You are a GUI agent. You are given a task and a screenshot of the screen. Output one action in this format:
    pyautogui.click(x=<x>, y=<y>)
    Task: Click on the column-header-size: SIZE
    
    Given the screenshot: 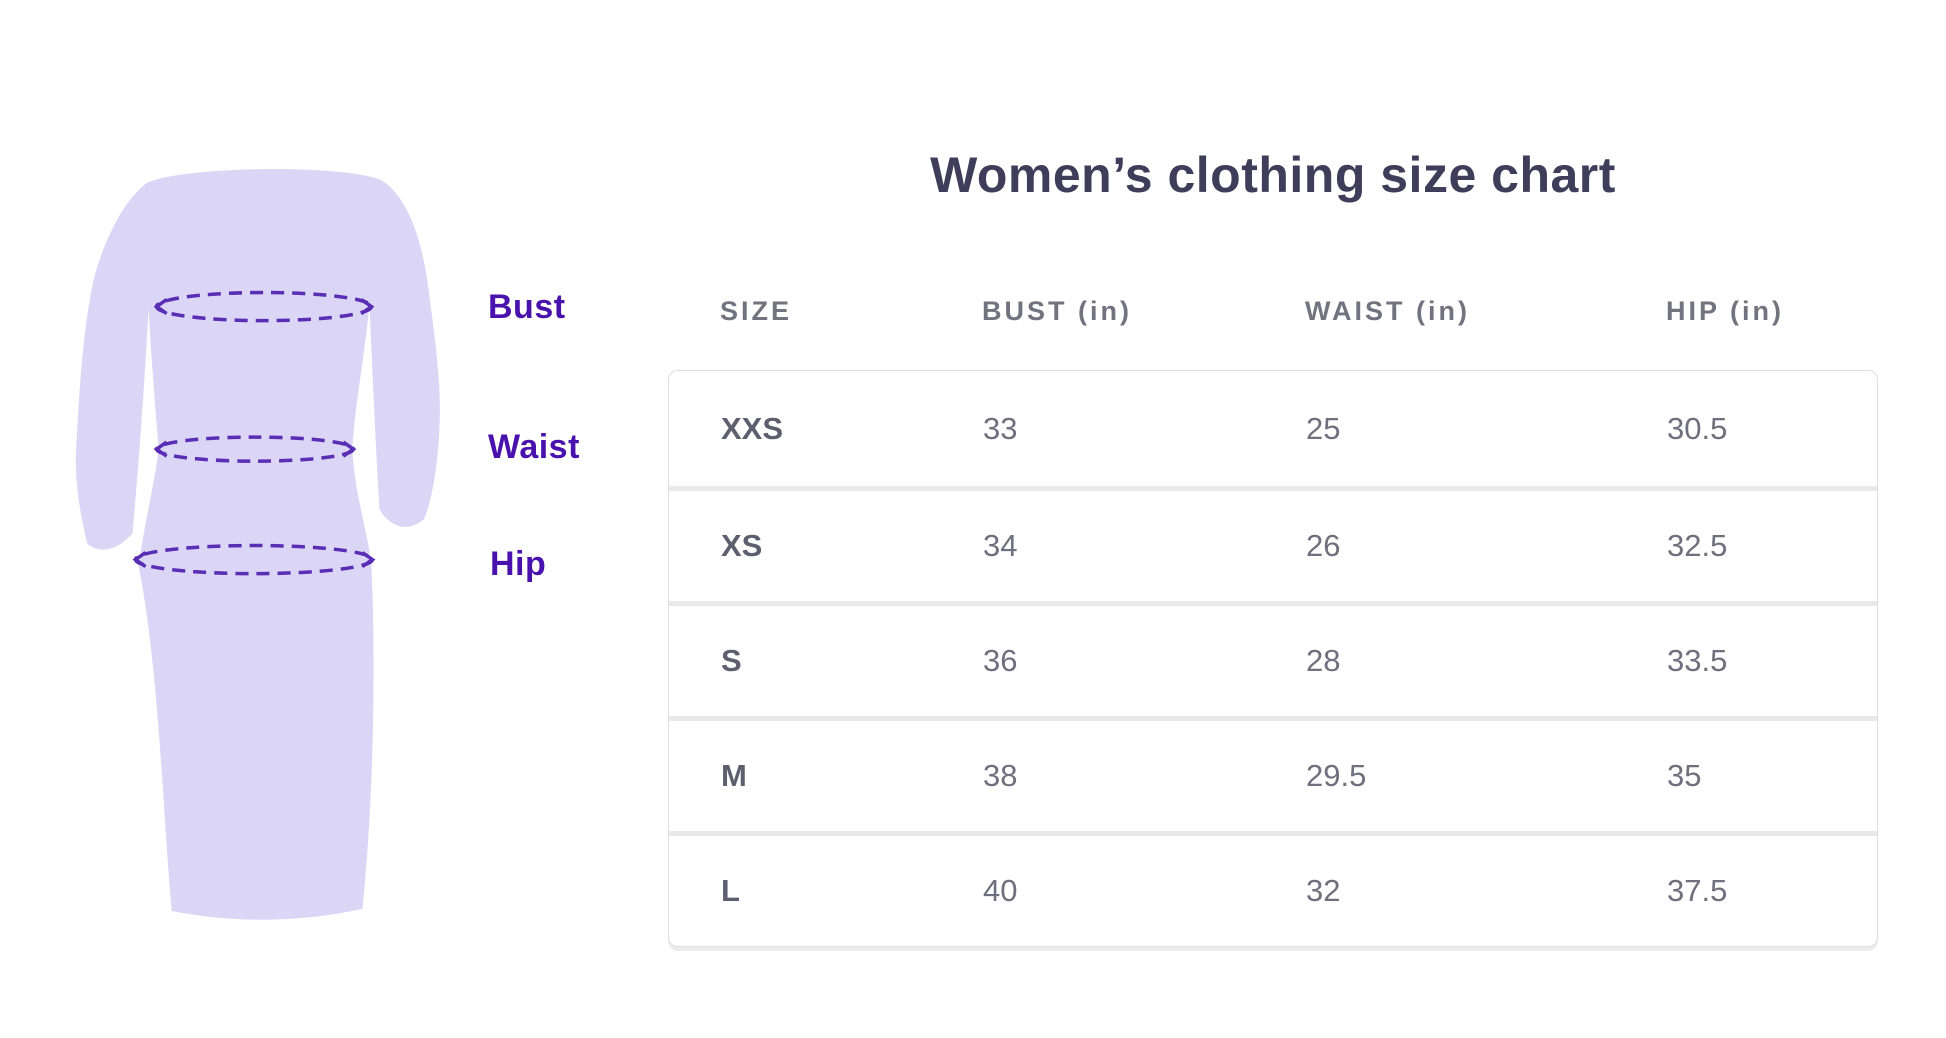 What is the action you would take?
    pyautogui.click(x=756, y=310)
    